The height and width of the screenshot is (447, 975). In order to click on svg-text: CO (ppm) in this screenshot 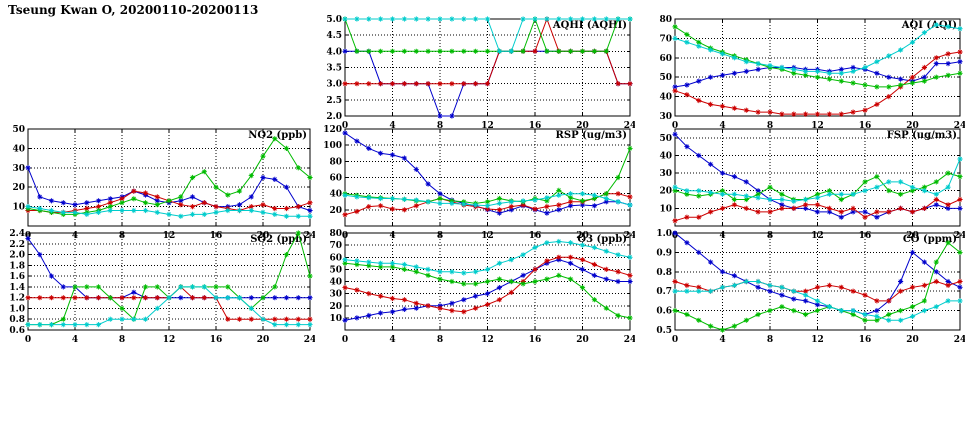, I will do `click(930, 239)`.